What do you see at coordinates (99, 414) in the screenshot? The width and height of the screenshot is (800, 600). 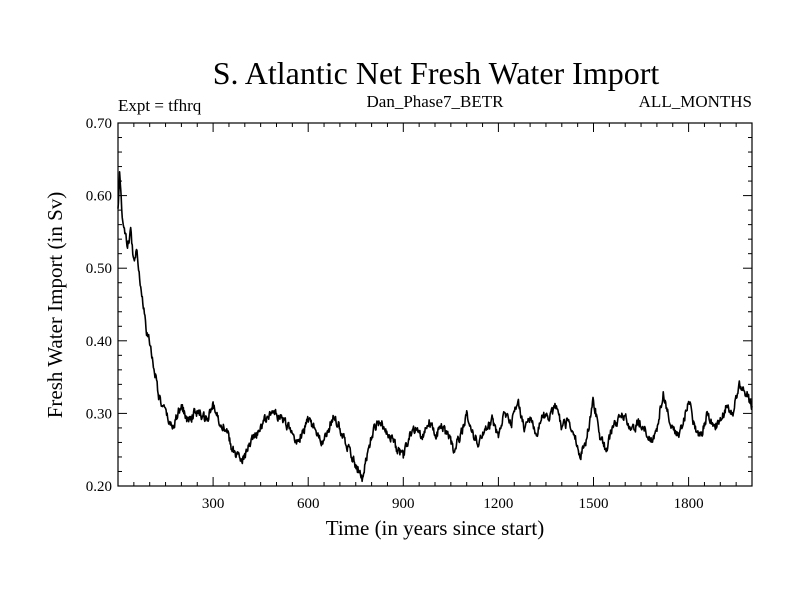 I see `y-tick-label: 0.30` at bounding box center [99, 414].